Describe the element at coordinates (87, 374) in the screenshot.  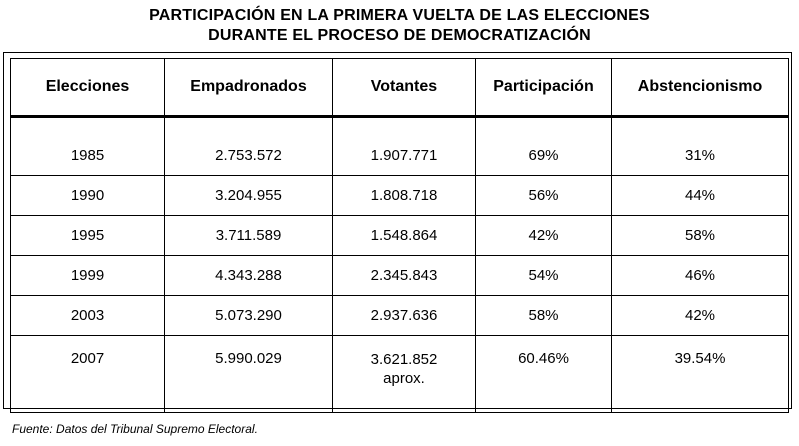
I see `cell-year: 2007` at that location.